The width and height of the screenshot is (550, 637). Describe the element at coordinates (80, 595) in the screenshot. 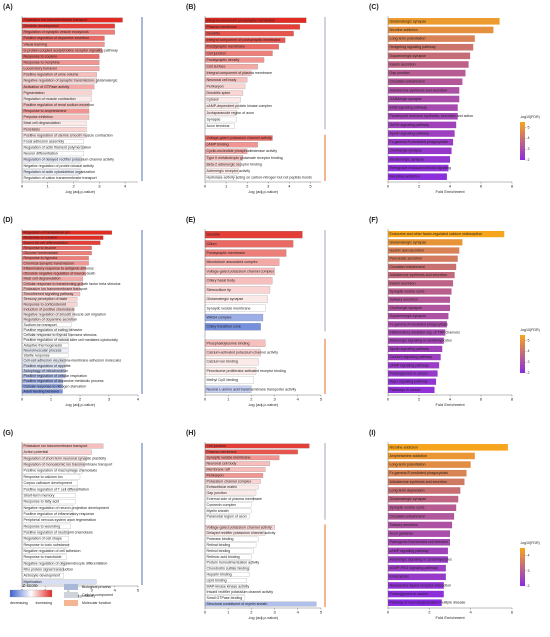

I see `x-axis-label: -log (adj.p-value)` at that location.